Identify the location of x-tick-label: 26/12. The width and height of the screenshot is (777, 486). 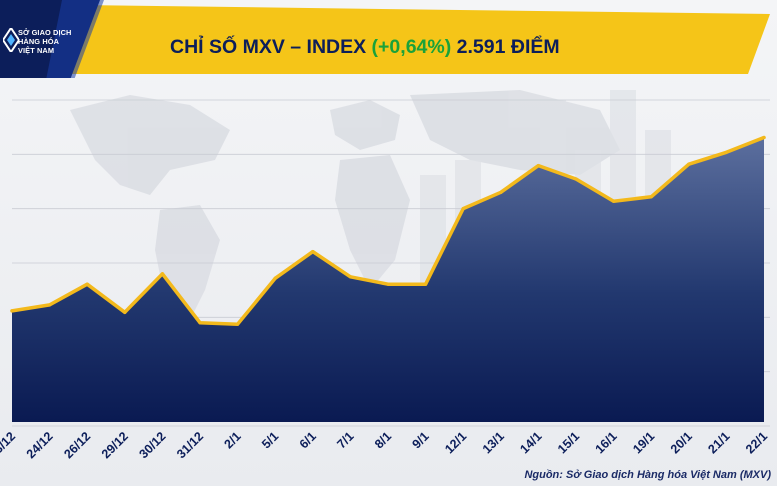
(77, 445).